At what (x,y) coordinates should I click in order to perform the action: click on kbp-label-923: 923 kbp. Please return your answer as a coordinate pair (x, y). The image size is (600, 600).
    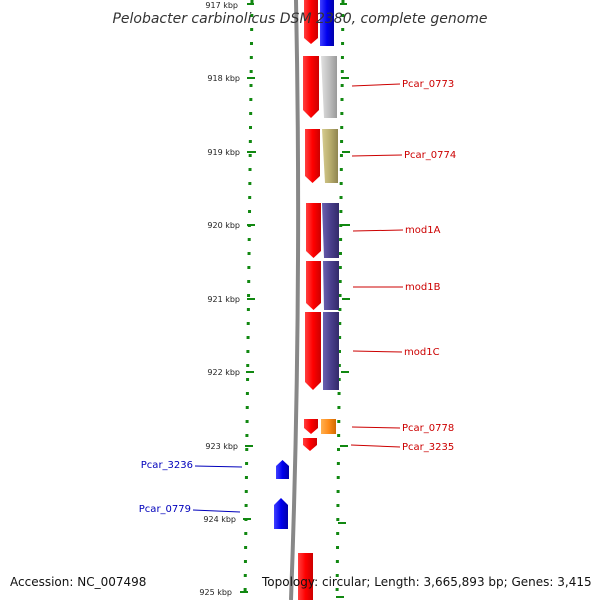
    Looking at the image, I should click on (221, 446).